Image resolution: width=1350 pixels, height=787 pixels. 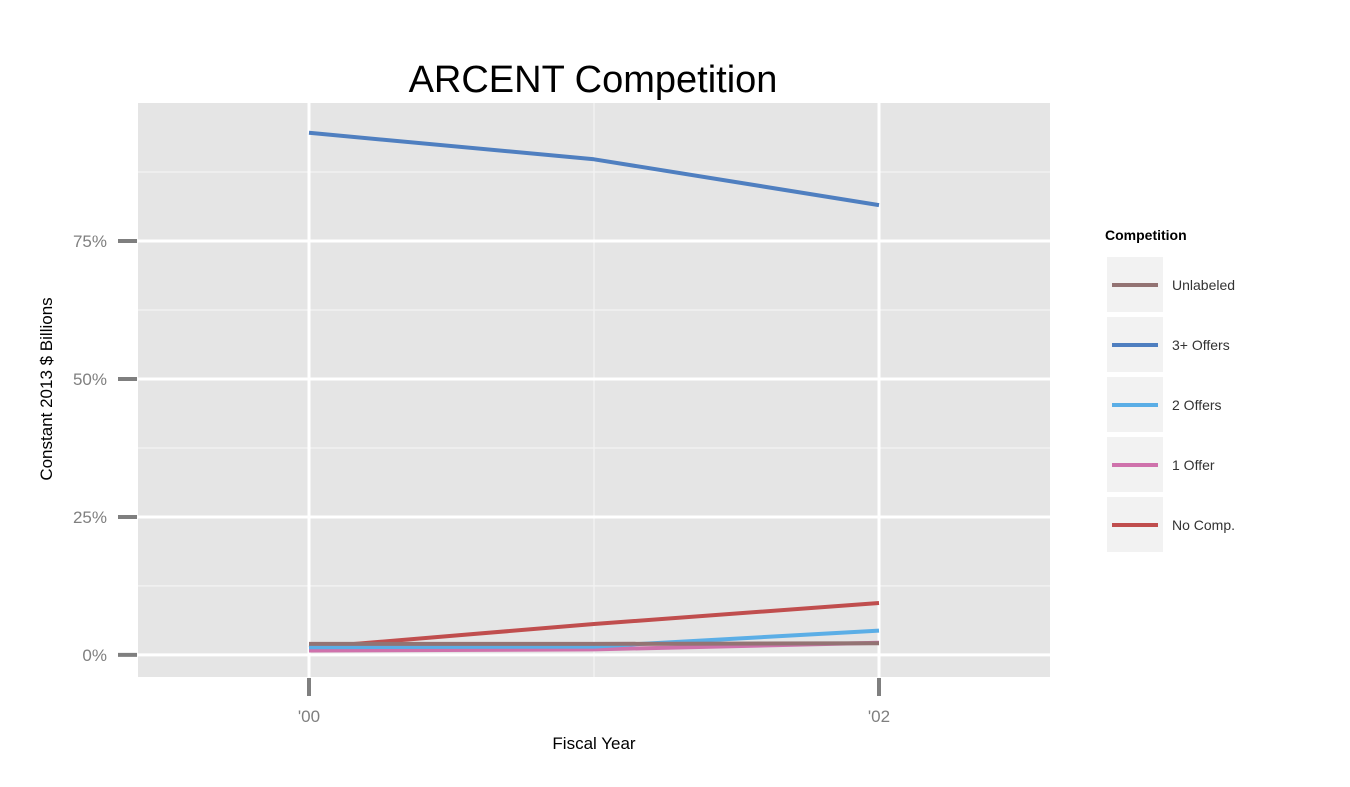 What do you see at coordinates (594, 702) in the screenshot?
I see `x-axis: '00 '02` at bounding box center [594, 702].